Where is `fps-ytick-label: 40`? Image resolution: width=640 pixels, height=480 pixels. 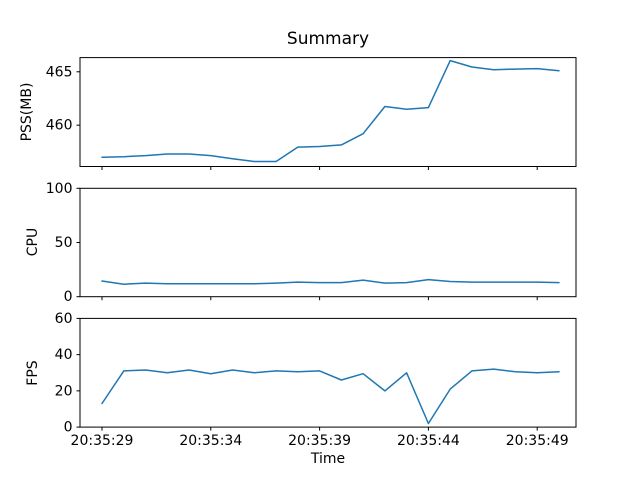 fps-ytick-label: 40 is located at coordinates (64, 355).